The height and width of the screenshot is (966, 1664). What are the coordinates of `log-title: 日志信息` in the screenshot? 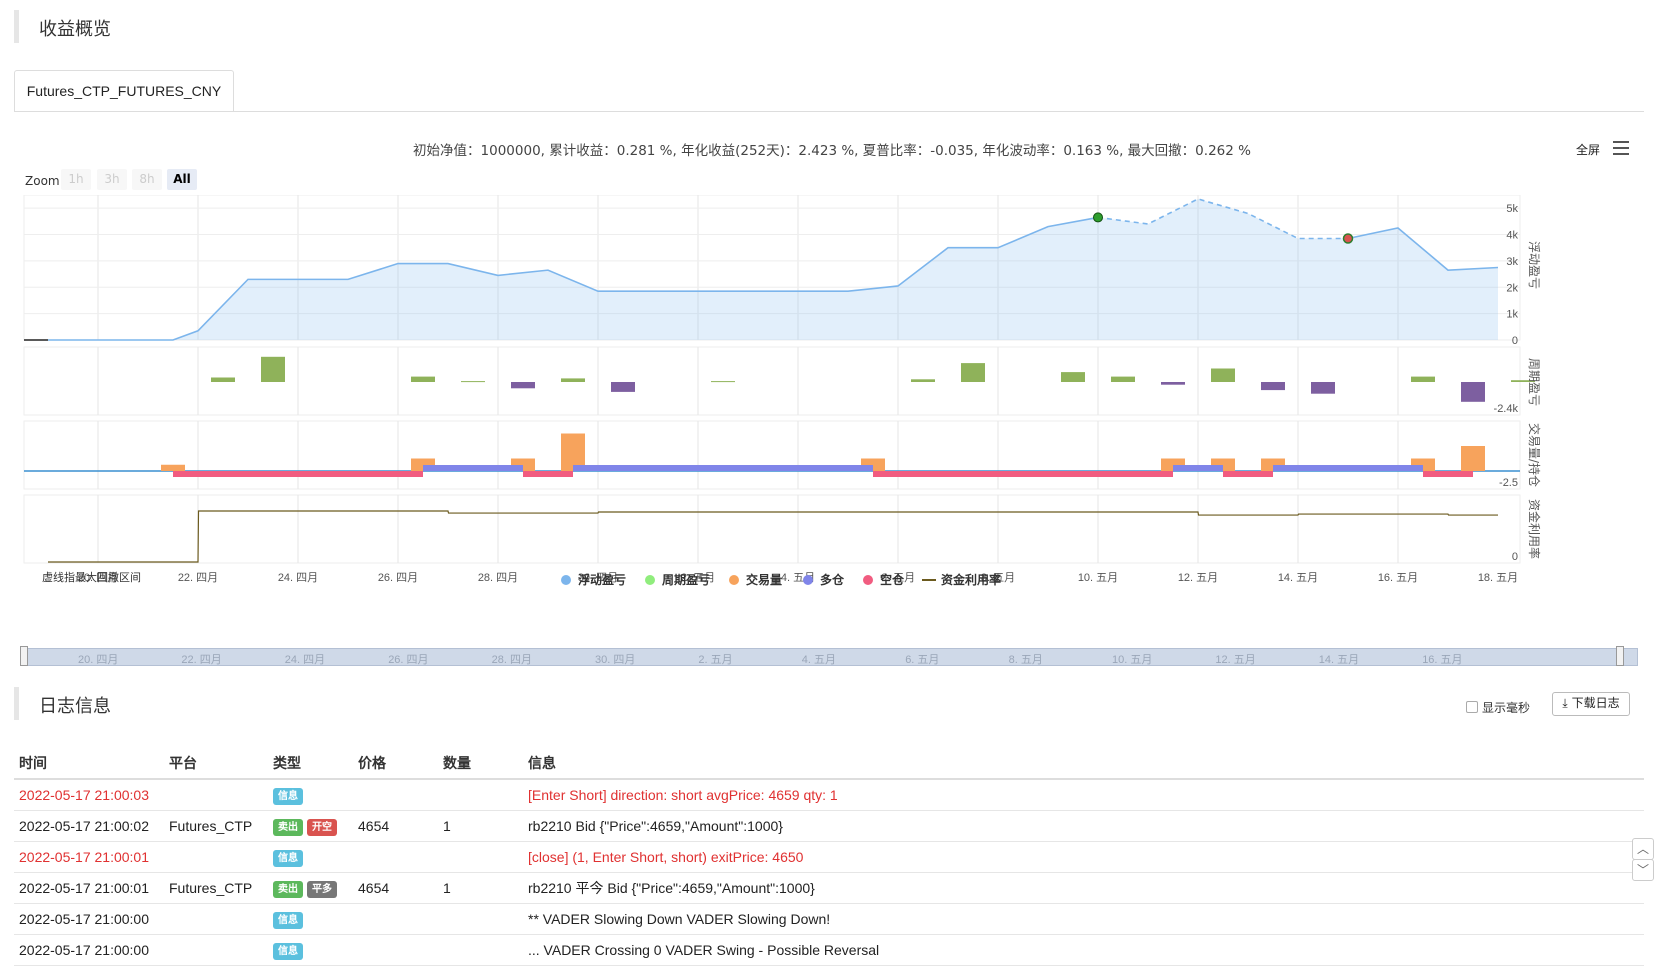 It's located at (75, 706).